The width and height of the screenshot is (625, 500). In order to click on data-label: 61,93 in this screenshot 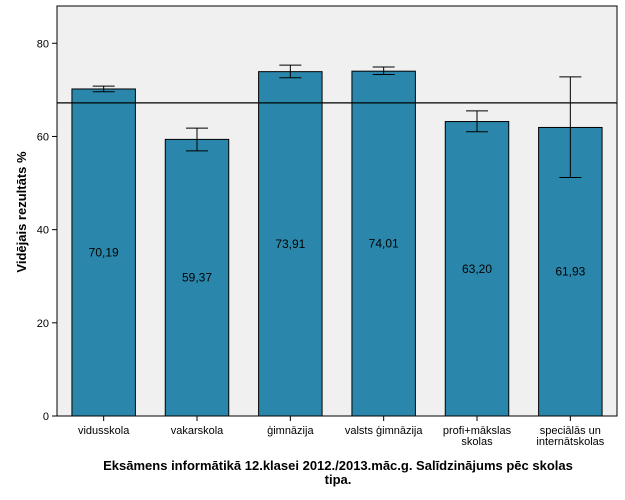, I will do `click(570, 272)`.